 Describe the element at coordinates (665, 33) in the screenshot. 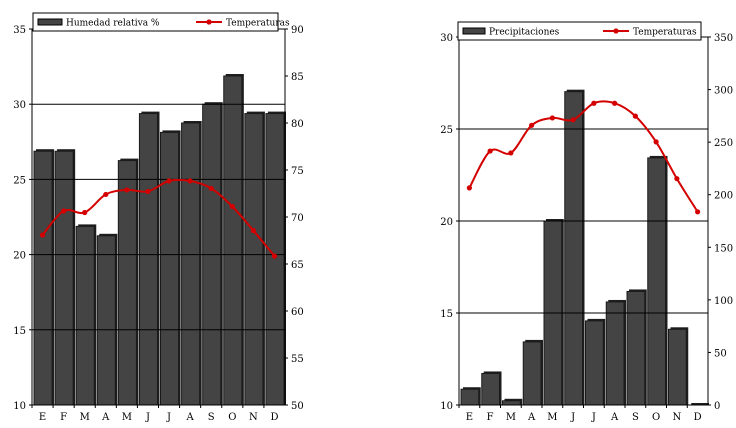

I see `legend-line-label: Temperaturas` at that location.